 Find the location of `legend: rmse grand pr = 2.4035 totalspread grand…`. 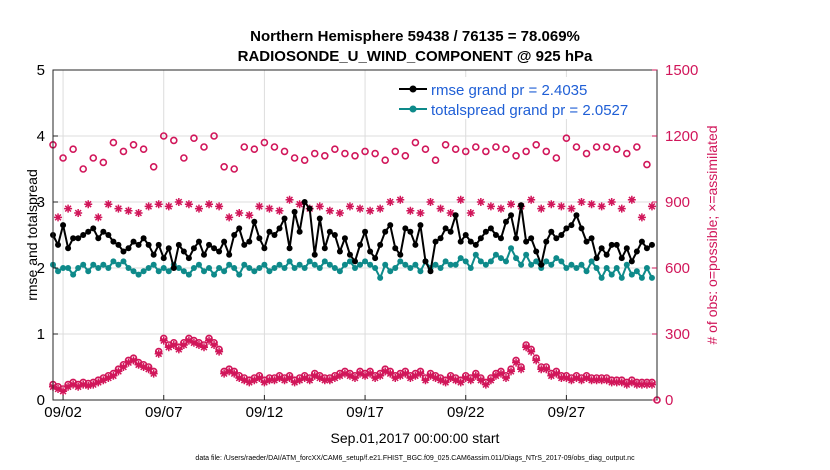

legend: rmse grand pr = 2.4035 totalspread grand… is located at coordinates (523, 98).